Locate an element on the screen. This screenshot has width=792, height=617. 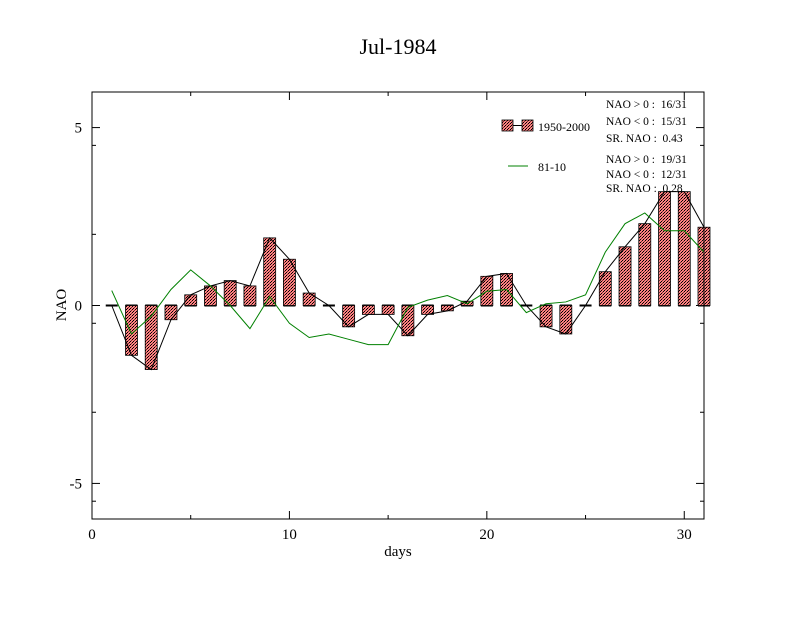
legend-stat-1950-sr: SR. NAO : 0.43 is located at coordinates (644, 139).